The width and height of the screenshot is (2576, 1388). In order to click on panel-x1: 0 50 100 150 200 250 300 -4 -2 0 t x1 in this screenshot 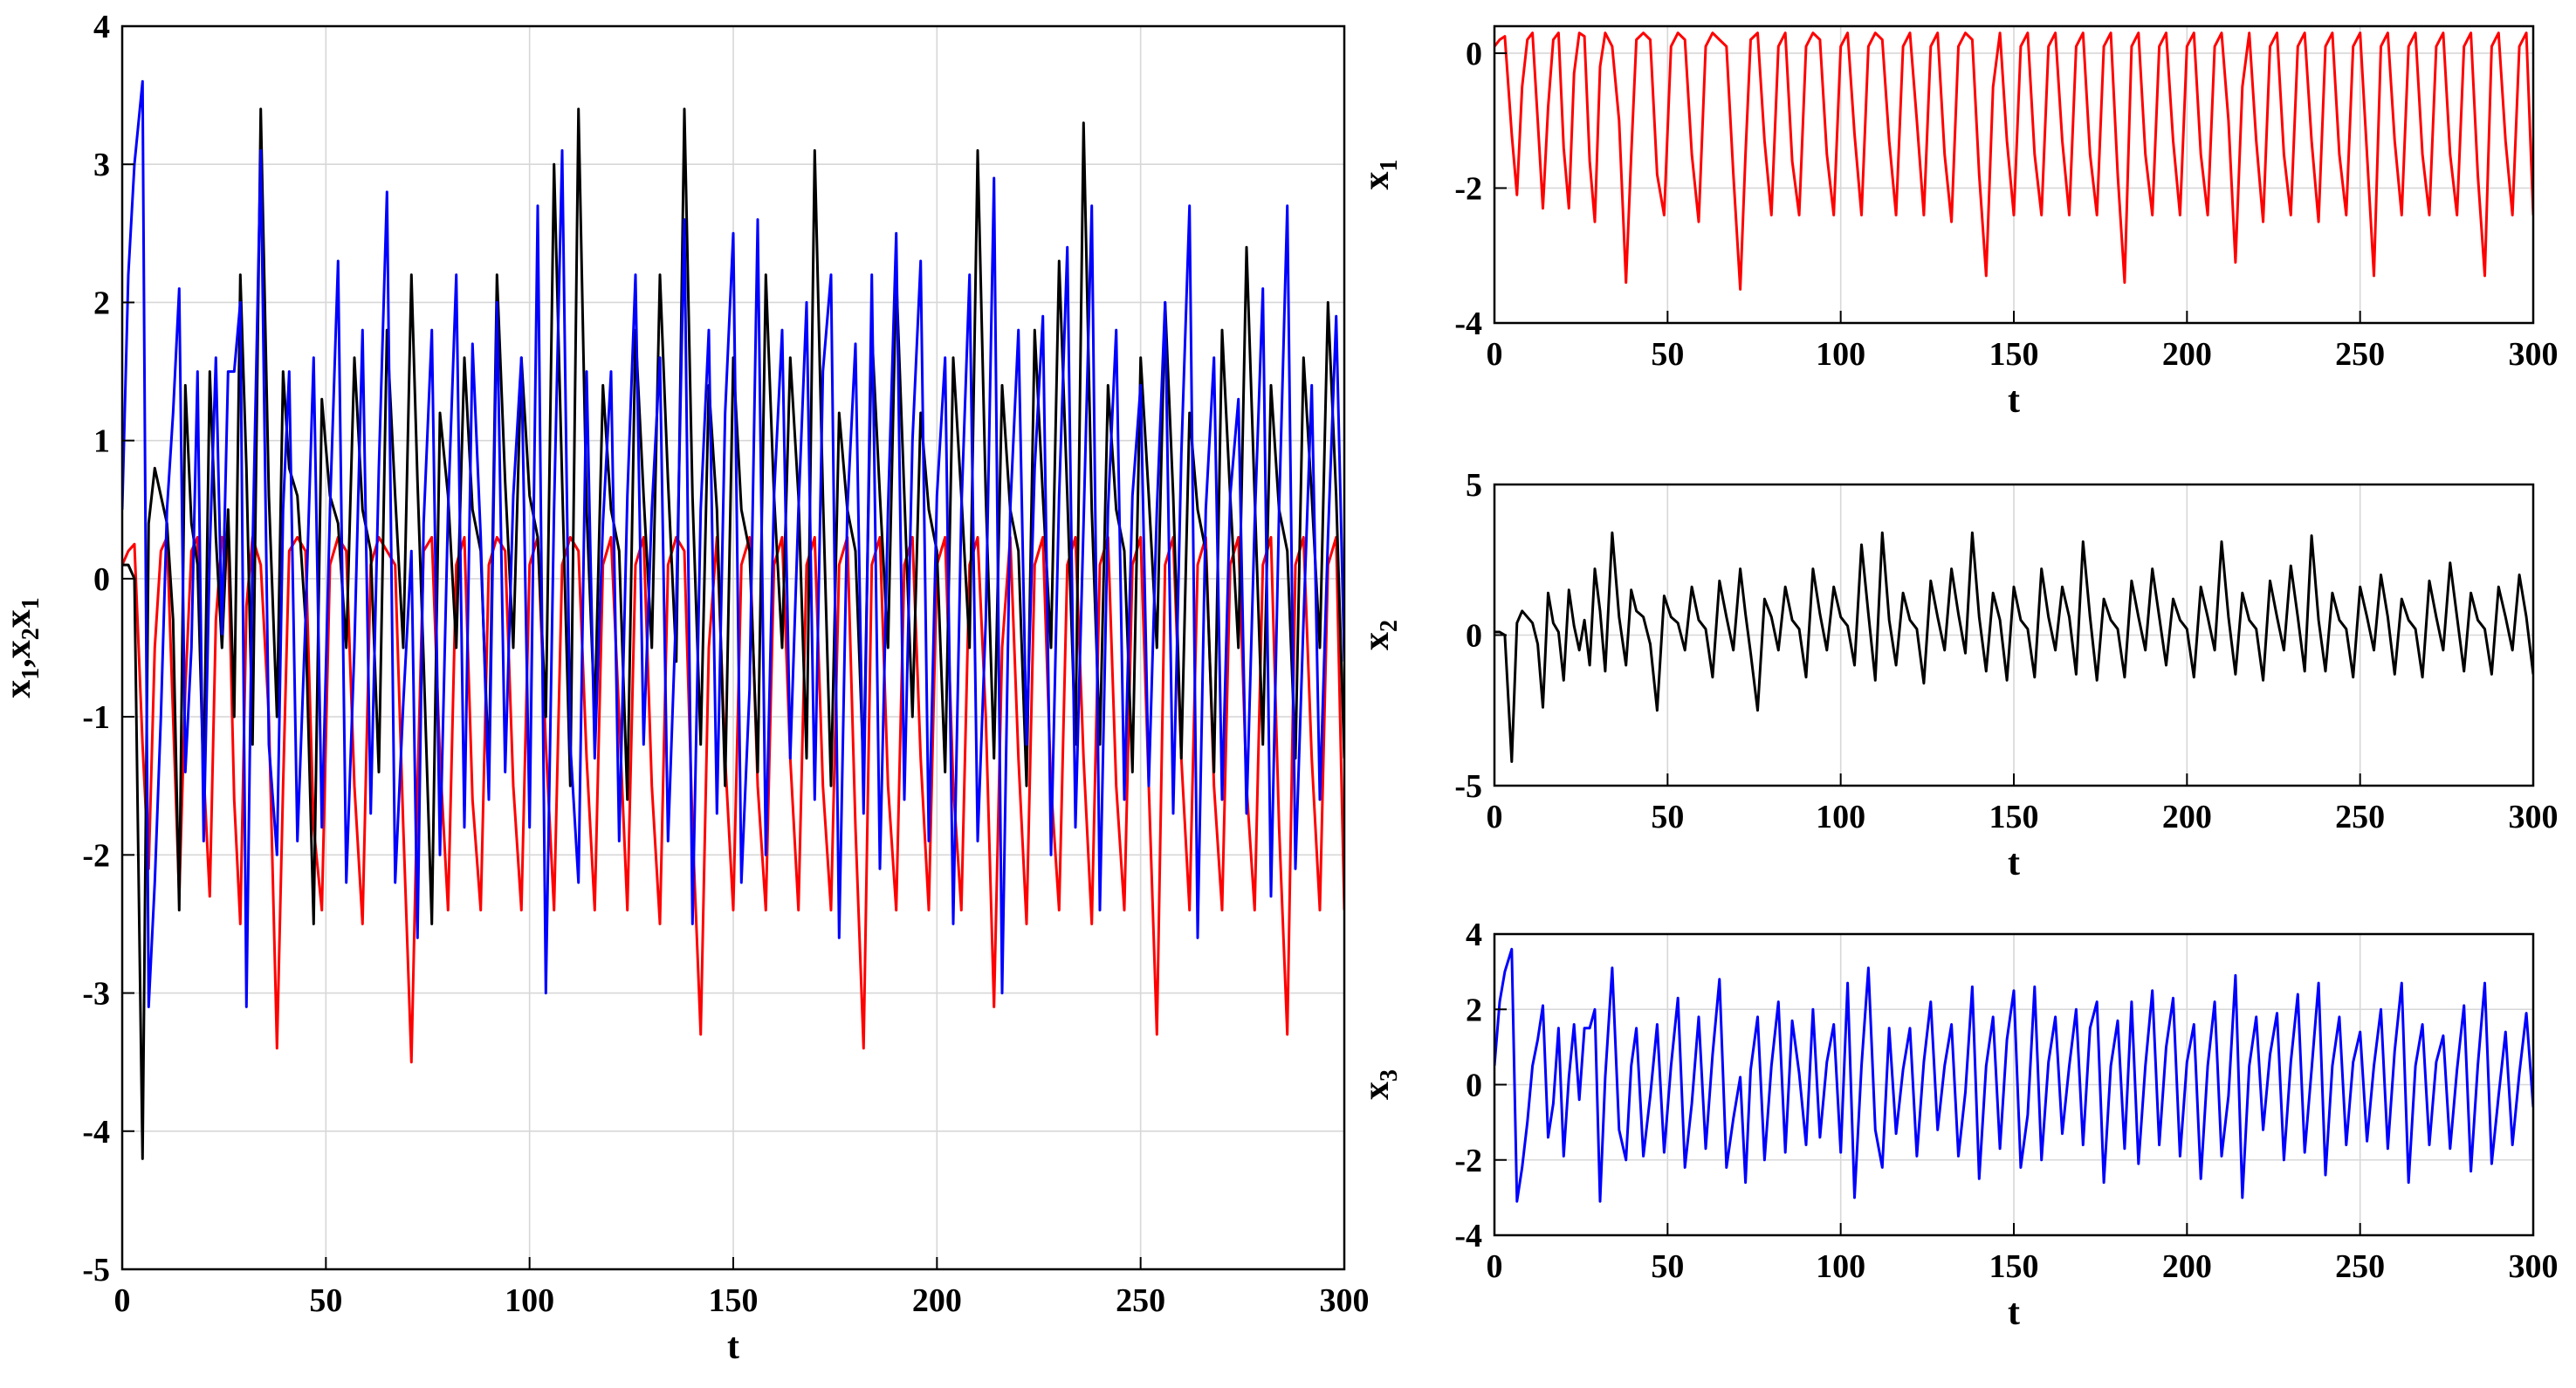, I will do `click(1958, 222)`.